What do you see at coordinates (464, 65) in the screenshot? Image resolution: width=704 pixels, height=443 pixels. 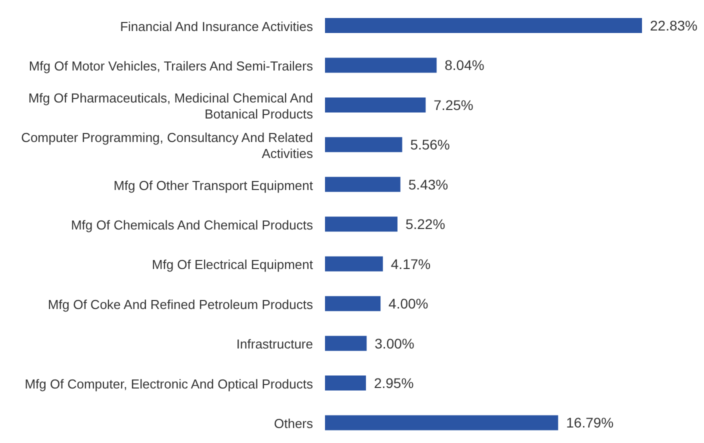 I see `data-label: 8.04%` at bounding box center [464, 65].